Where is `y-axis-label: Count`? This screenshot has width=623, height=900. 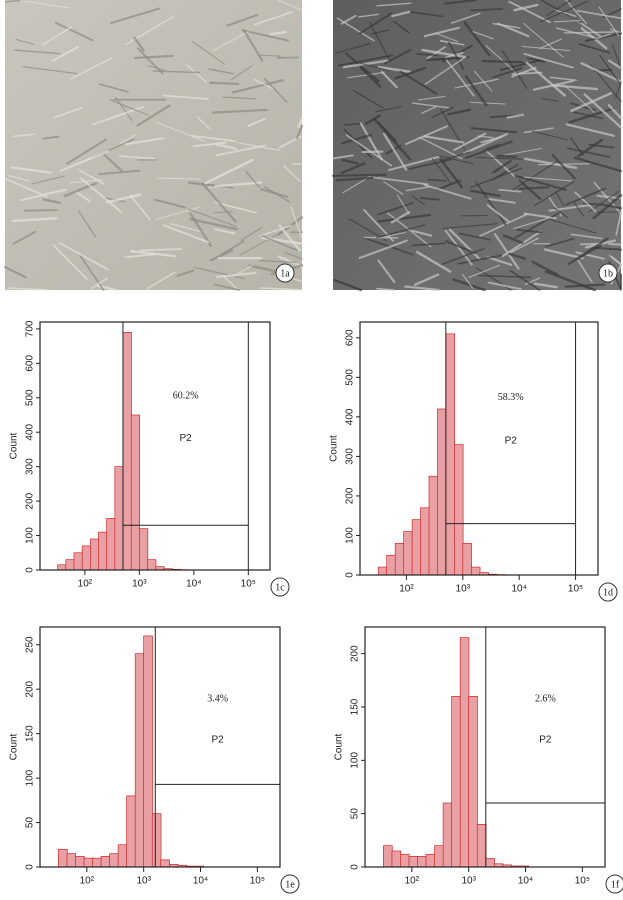 y-axis-label: Count is located at coordinates (339, 746).